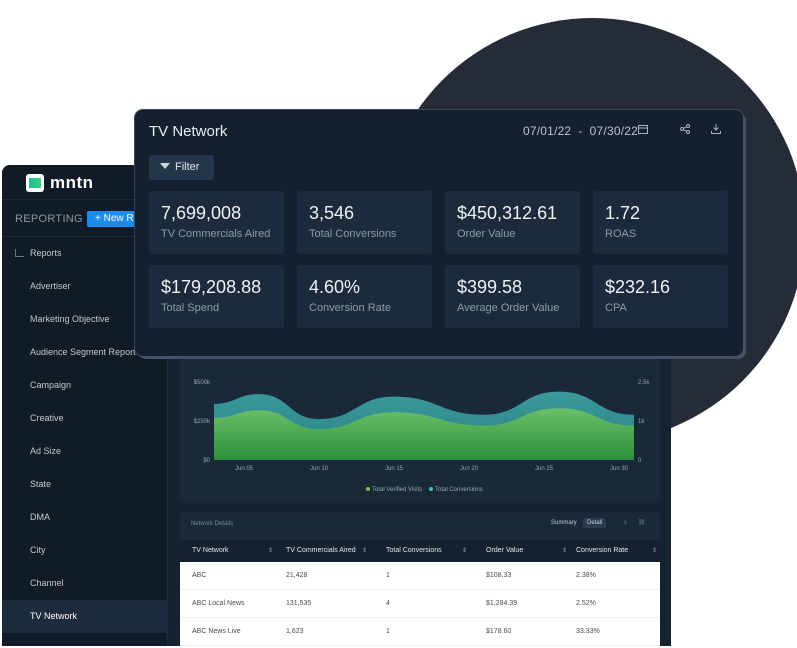 The width and height of the screenshot is (797, 648). Describe the element at coordinates (216, 234) in the screenshot. I see `metric-label: TV Commercials Aired` at that location.